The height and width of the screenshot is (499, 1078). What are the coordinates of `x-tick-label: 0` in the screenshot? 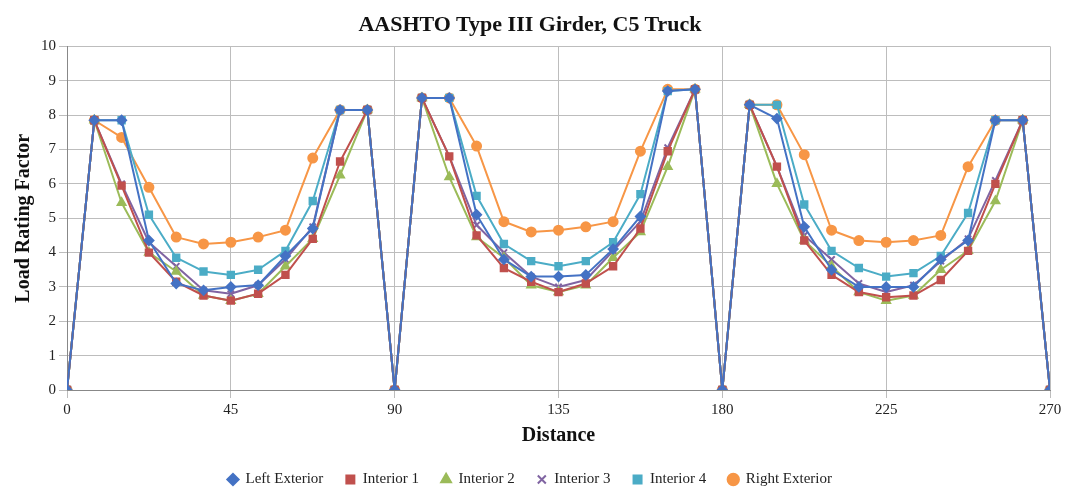 It's located at (67, 408).